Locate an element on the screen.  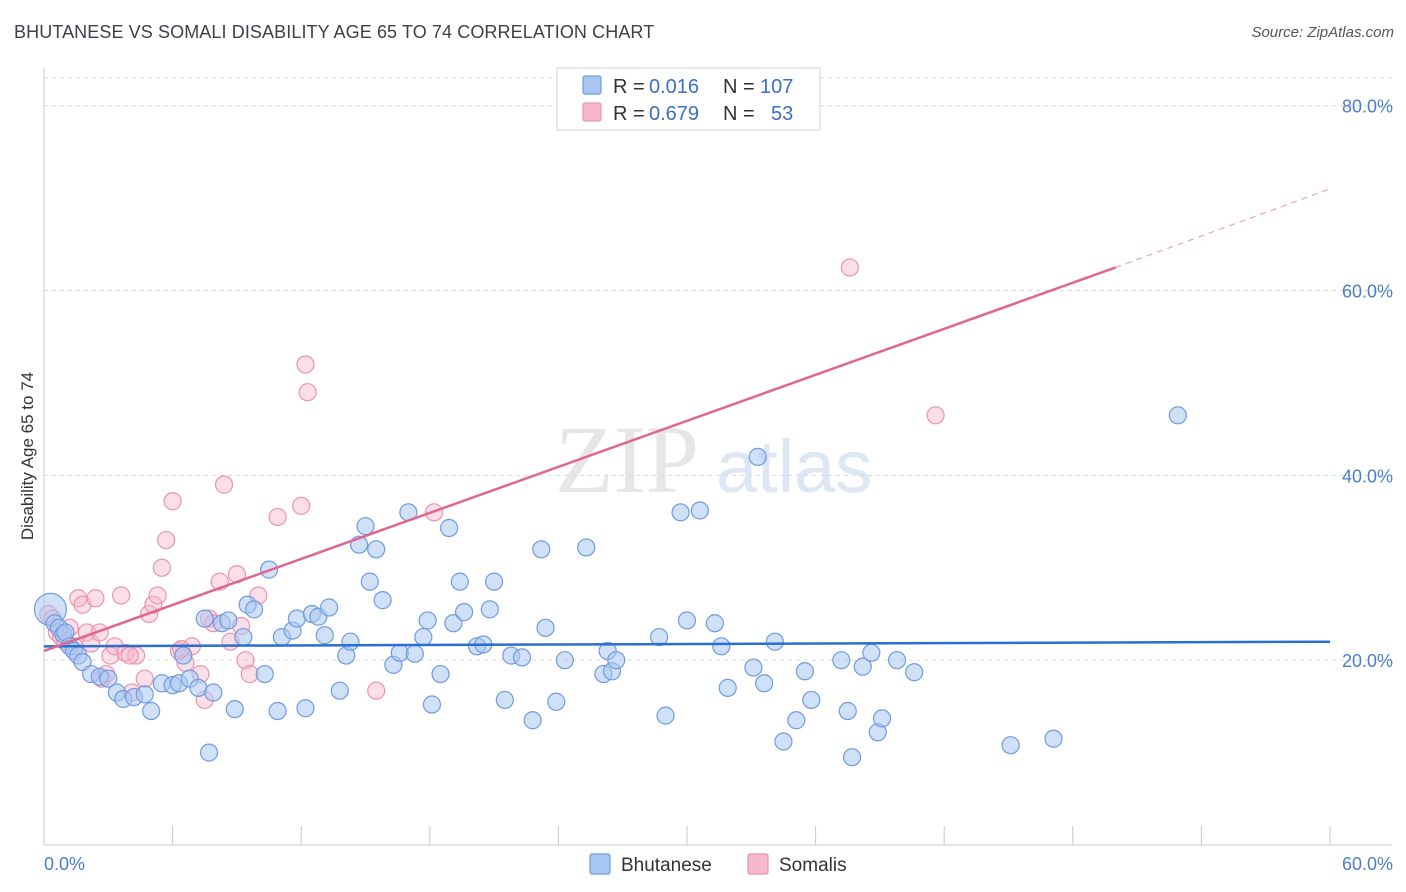
bottom-legend: Bhutanese Somalis is located at coordinates (718, 864).